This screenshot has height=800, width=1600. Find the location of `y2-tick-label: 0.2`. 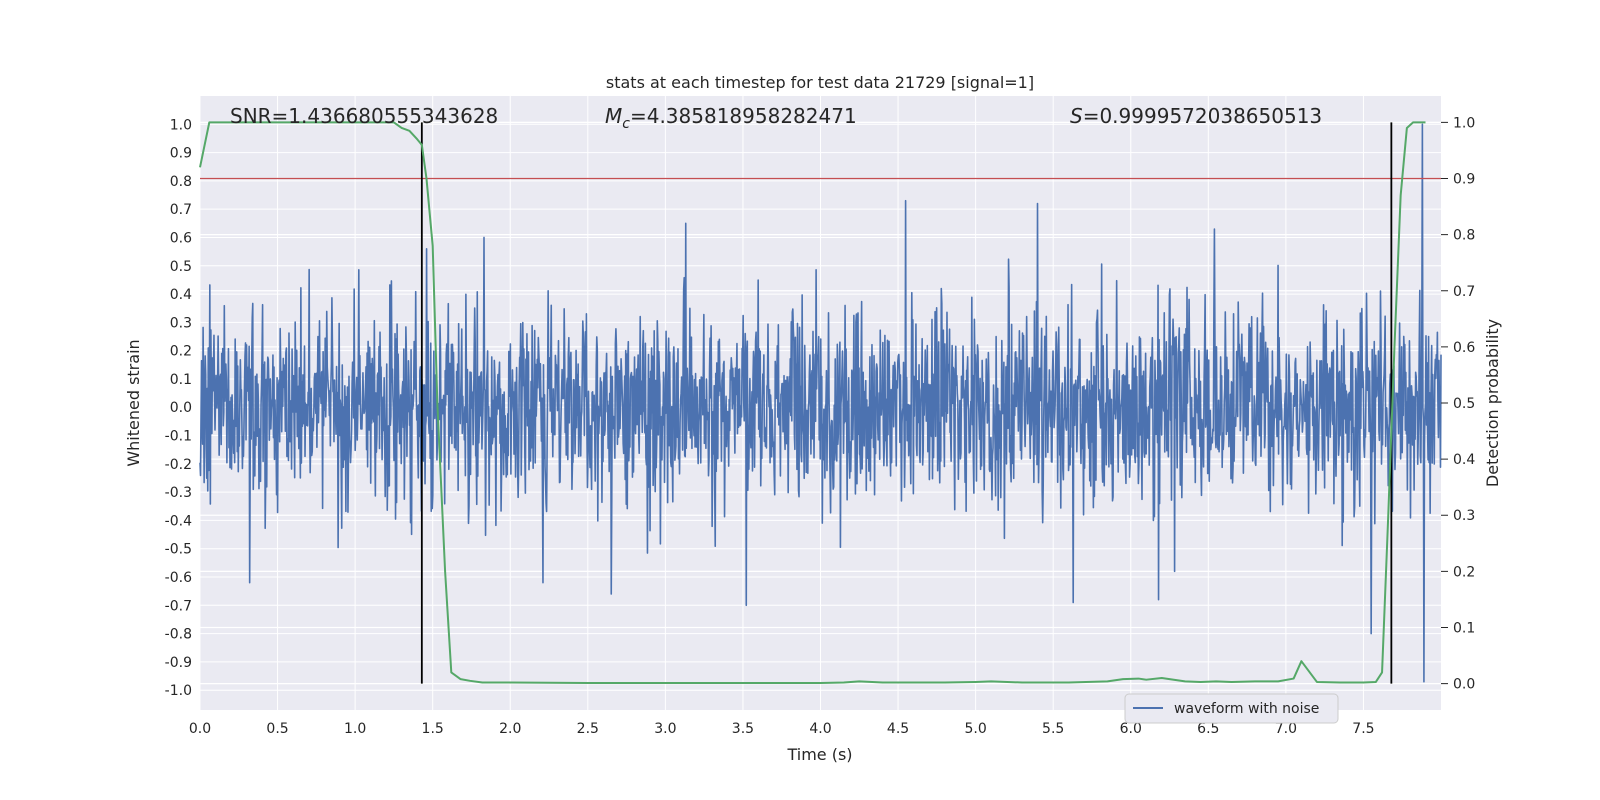

y2-tick-label: 0.2 is located at coordinates (1464, 572).